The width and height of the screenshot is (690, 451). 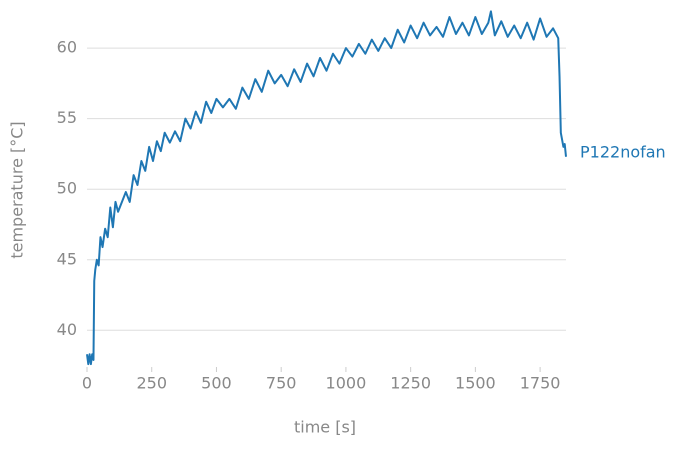 I want to click on y-axis-label: temperature [°C], so click(x=17, y=189).